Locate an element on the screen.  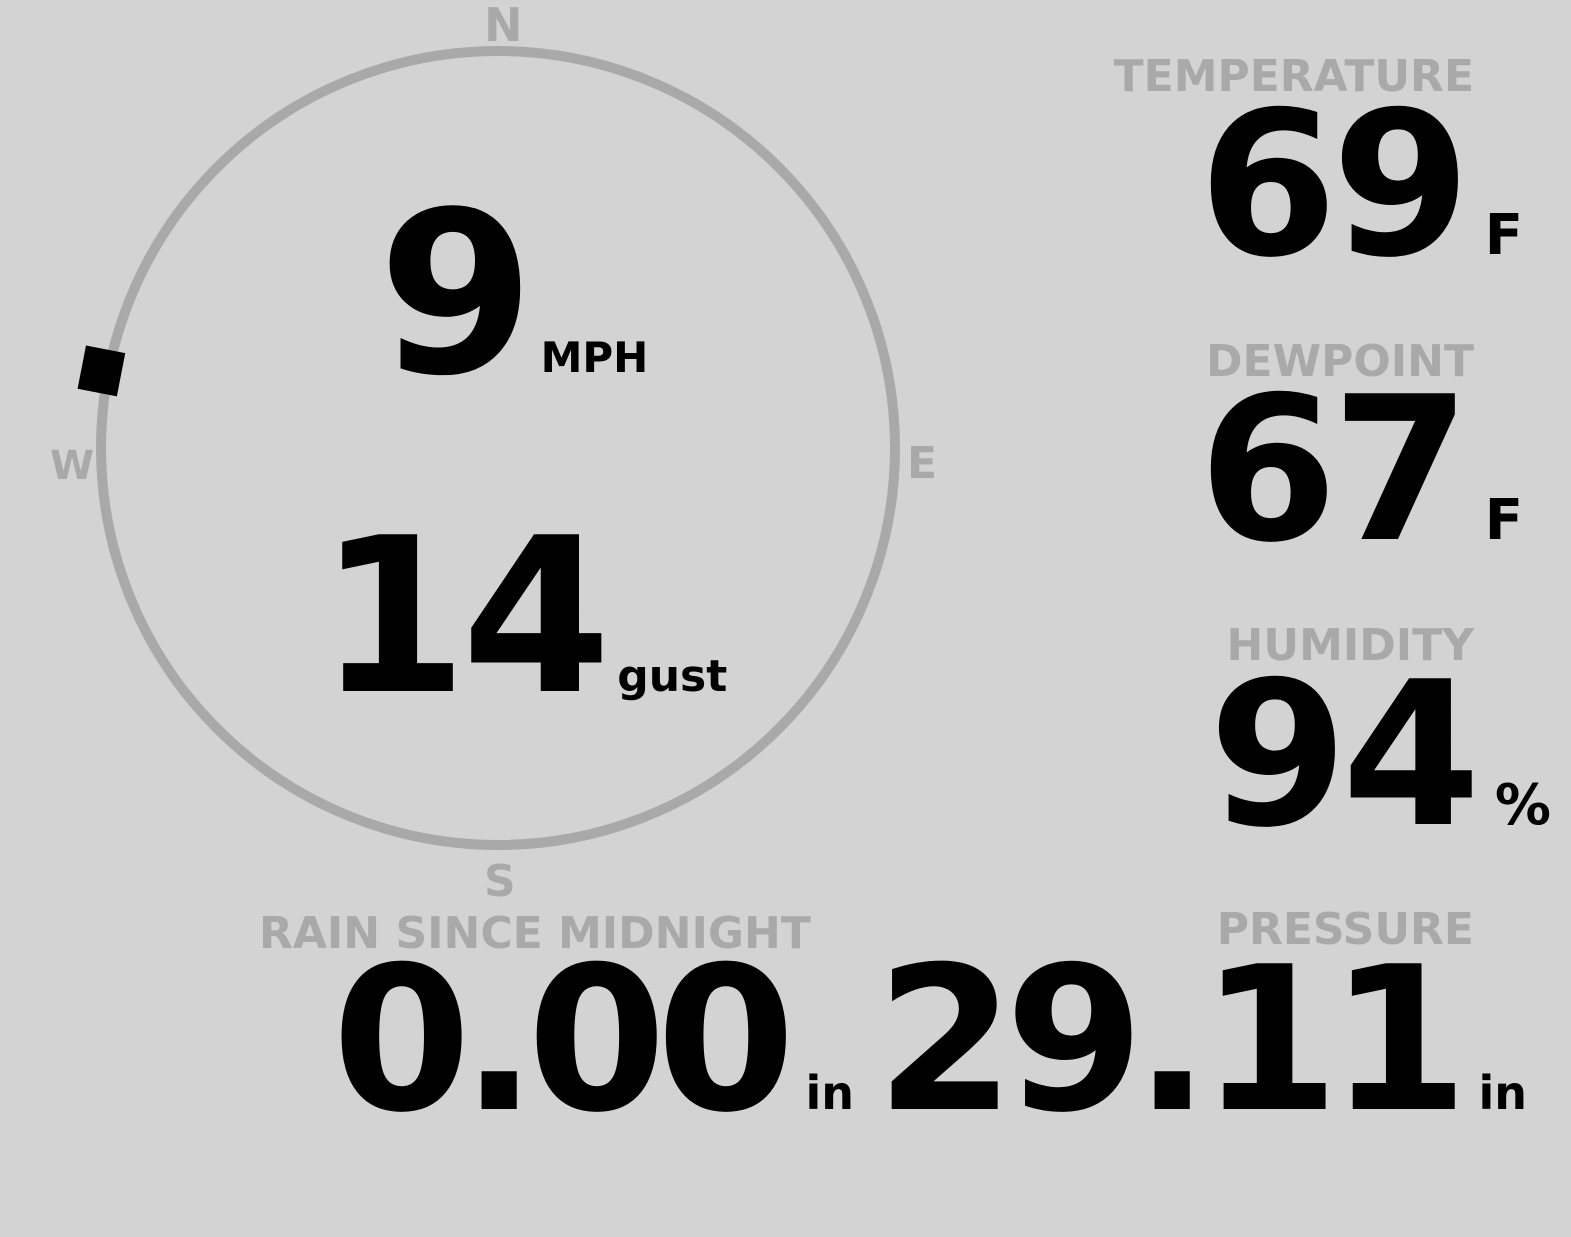
wind-gust: 14 gust is located at coordinates (523, 616).